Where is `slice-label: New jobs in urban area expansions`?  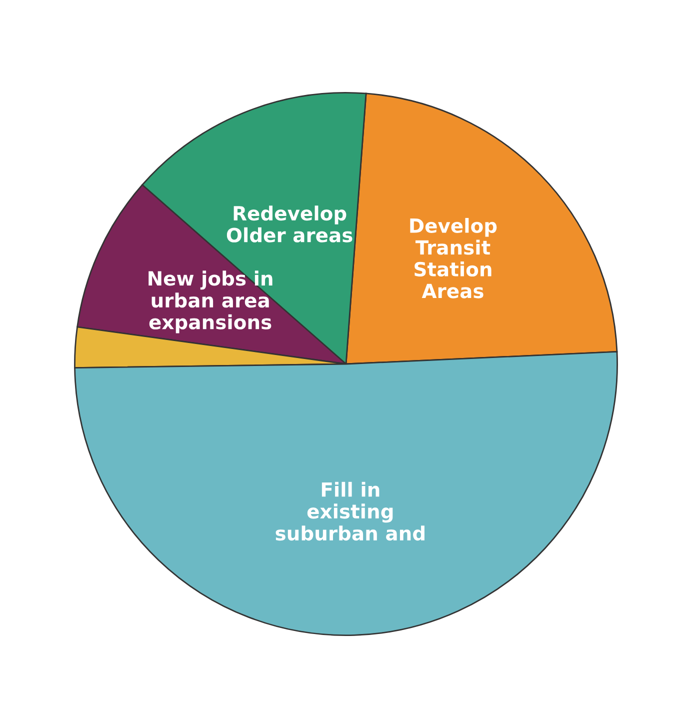 slice-label: New jobs in urban area expansions is located at coordinates (210, 302).